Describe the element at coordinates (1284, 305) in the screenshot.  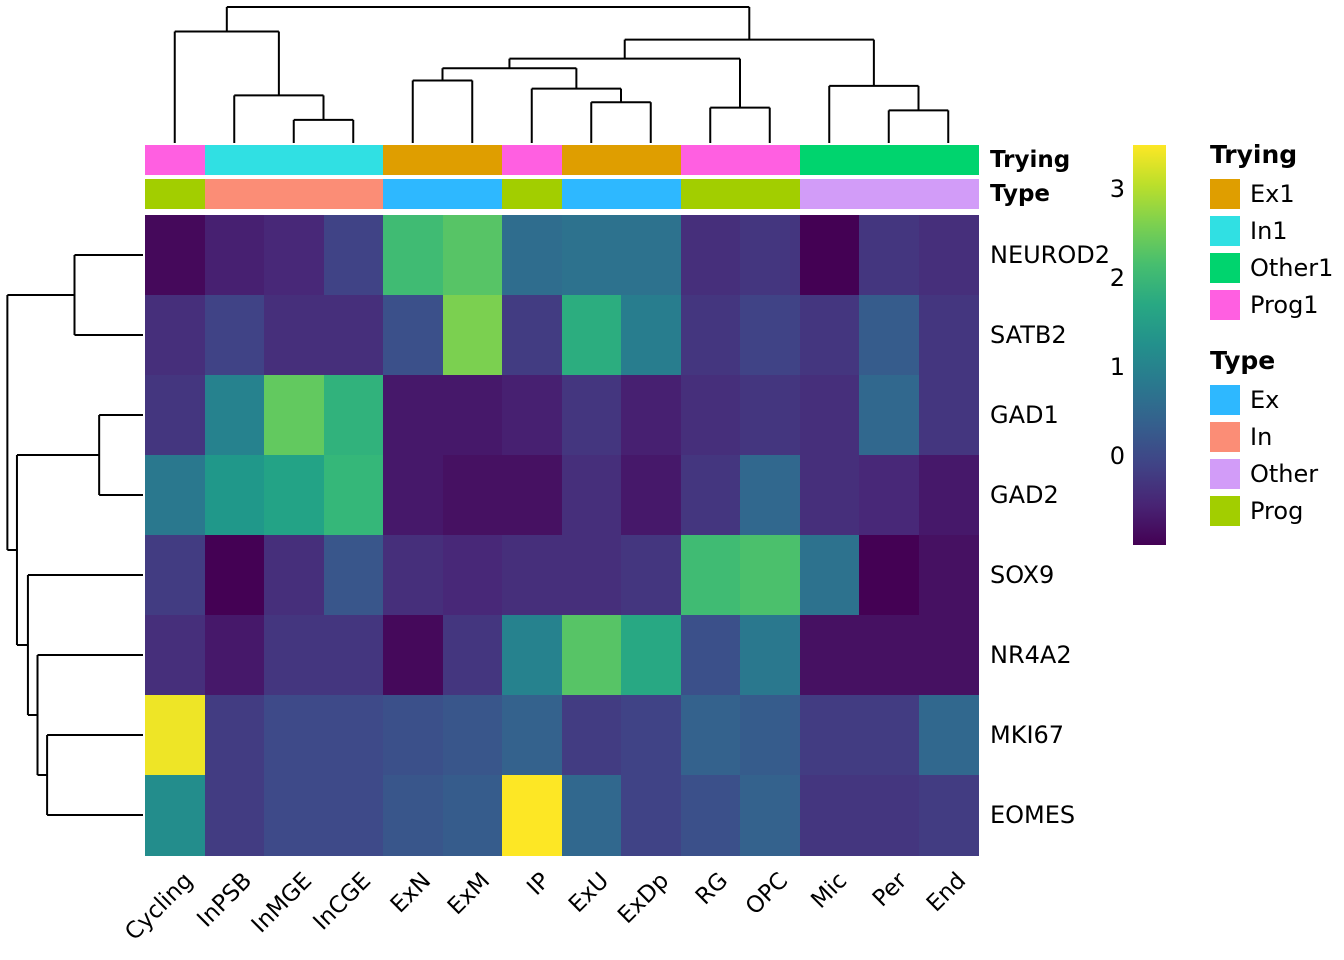
I see `legend-label: Prog1` at that location.